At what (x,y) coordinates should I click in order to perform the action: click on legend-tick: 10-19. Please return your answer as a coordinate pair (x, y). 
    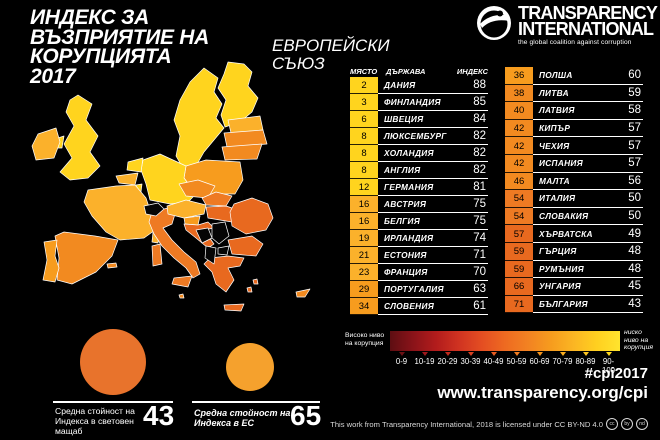
    Looking at the image, I should click on (424, 363).